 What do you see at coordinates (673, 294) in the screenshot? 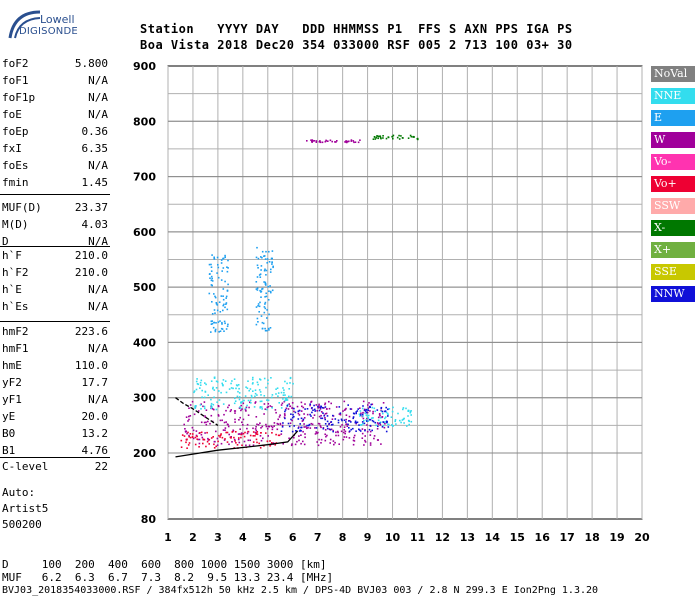
I see `legend-item: NNW` at bounding box center [673, 294].